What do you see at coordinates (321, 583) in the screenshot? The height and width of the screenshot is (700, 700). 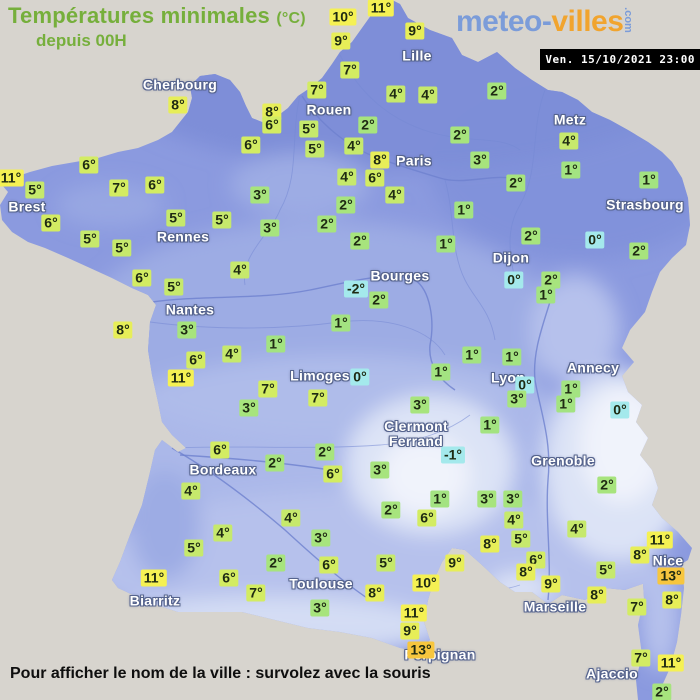 I see `city-label: Toulouse` at bounding box center [321, 583].